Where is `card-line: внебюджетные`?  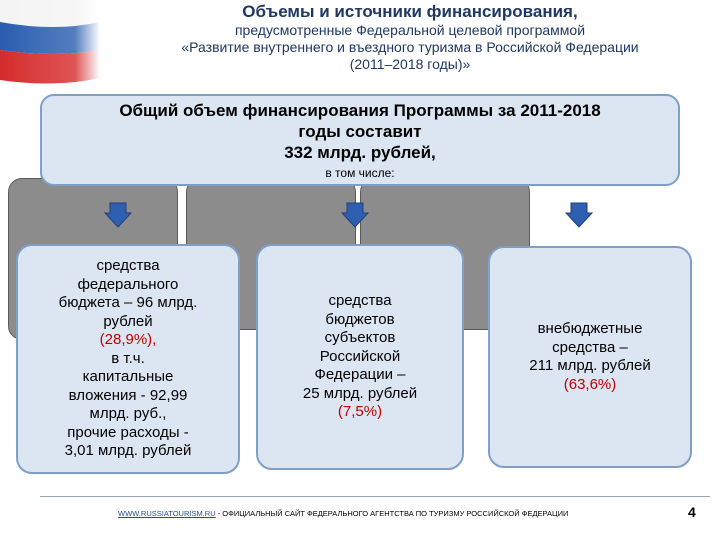
card-line: внебюджетные is located at coordinates (590, 328).